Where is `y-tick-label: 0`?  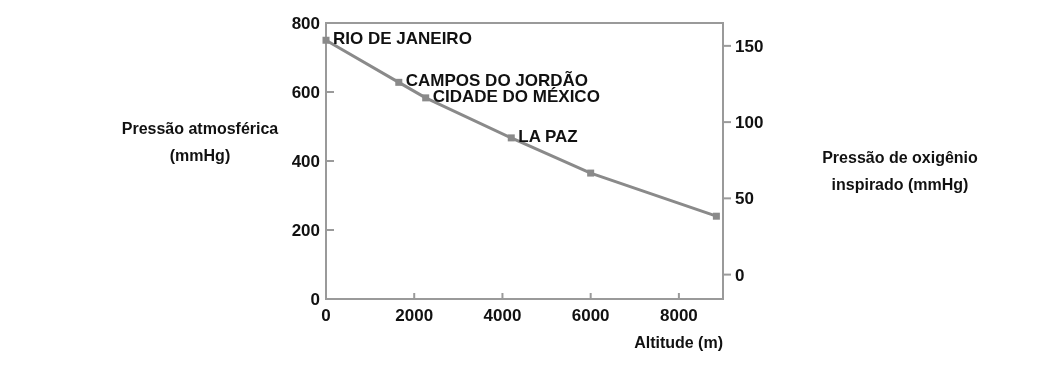
y-tick-label: 0 is located at coordinates (315, 299).